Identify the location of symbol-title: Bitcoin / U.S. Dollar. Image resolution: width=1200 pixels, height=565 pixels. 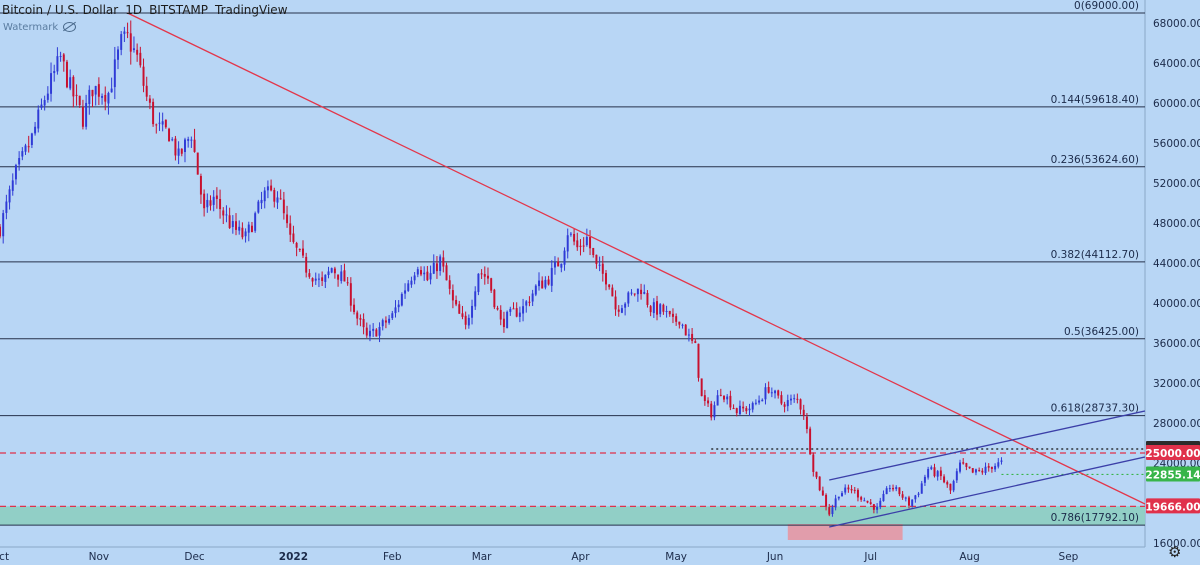
(60, 10).